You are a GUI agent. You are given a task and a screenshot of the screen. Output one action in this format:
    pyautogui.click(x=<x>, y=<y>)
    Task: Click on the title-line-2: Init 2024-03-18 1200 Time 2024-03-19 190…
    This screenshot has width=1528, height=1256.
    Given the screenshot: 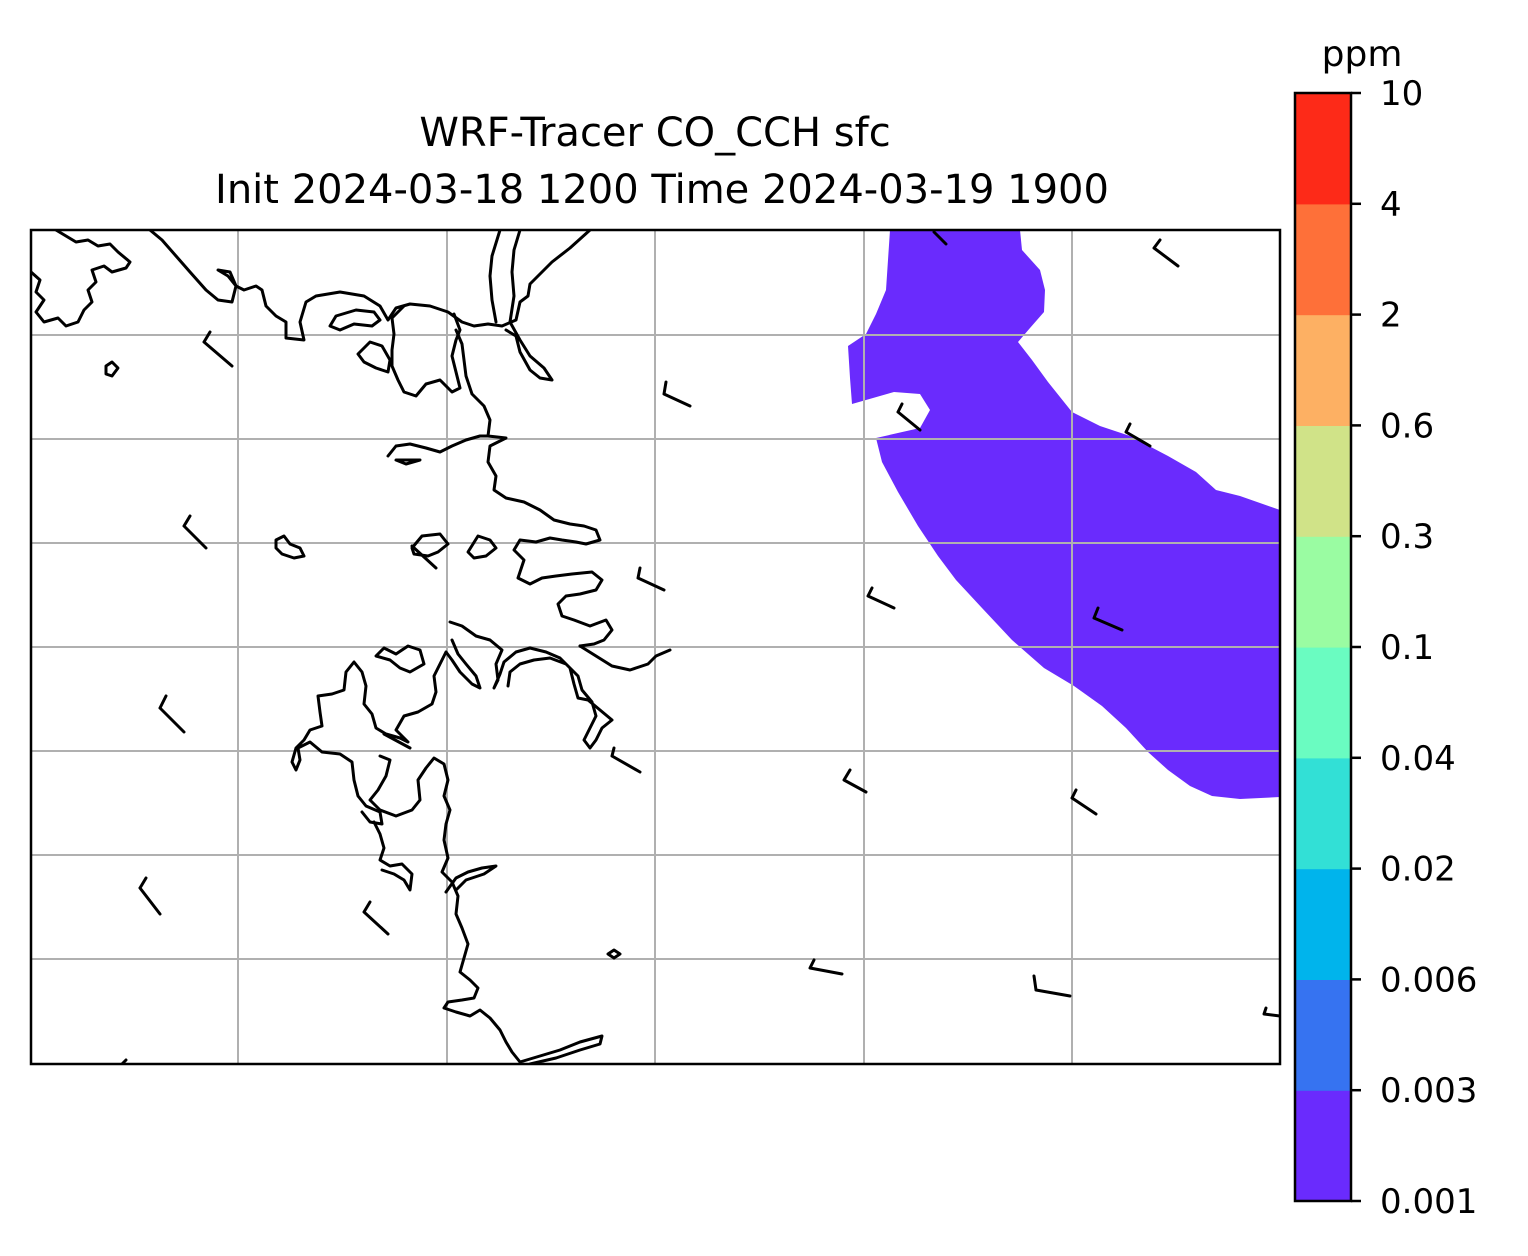 What is the action you would take?
    pyautogui.click(x=662, y=190)
    